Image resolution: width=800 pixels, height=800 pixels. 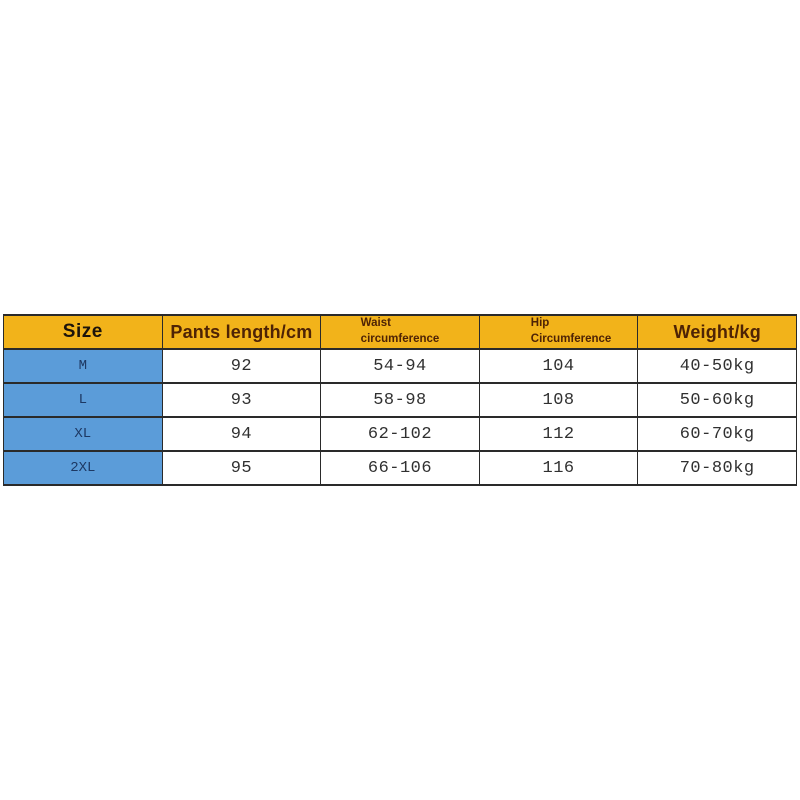 I want to click on hip-cell: 116, so click(x=558, y=468).